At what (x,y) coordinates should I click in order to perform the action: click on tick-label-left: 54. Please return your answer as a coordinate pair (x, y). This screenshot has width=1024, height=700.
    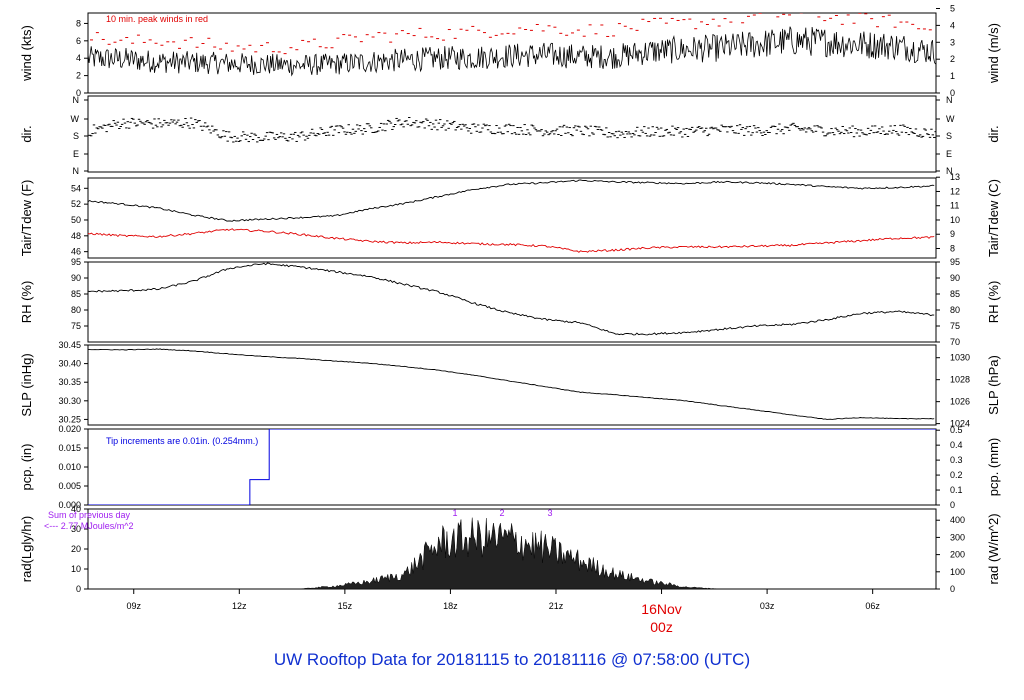
    Looking at the image, I should click on (76, 188).